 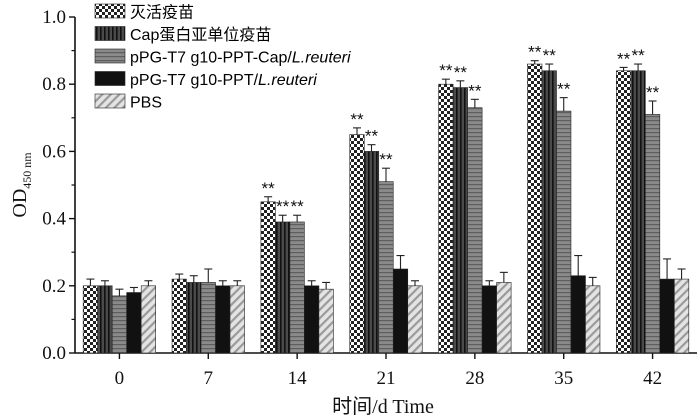 I want to click on legend-label-1: 灭活疫苗, so click(x=162, y=13).